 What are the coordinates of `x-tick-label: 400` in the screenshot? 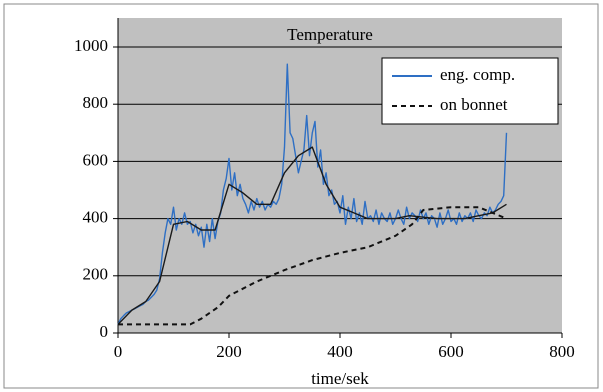 It's located at (340, 351).